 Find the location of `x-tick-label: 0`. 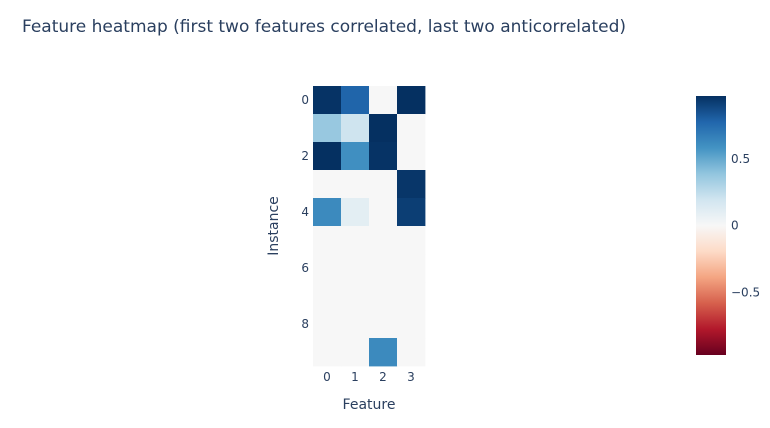

x-tick-label: 0 is located at coordinates (327, 377).